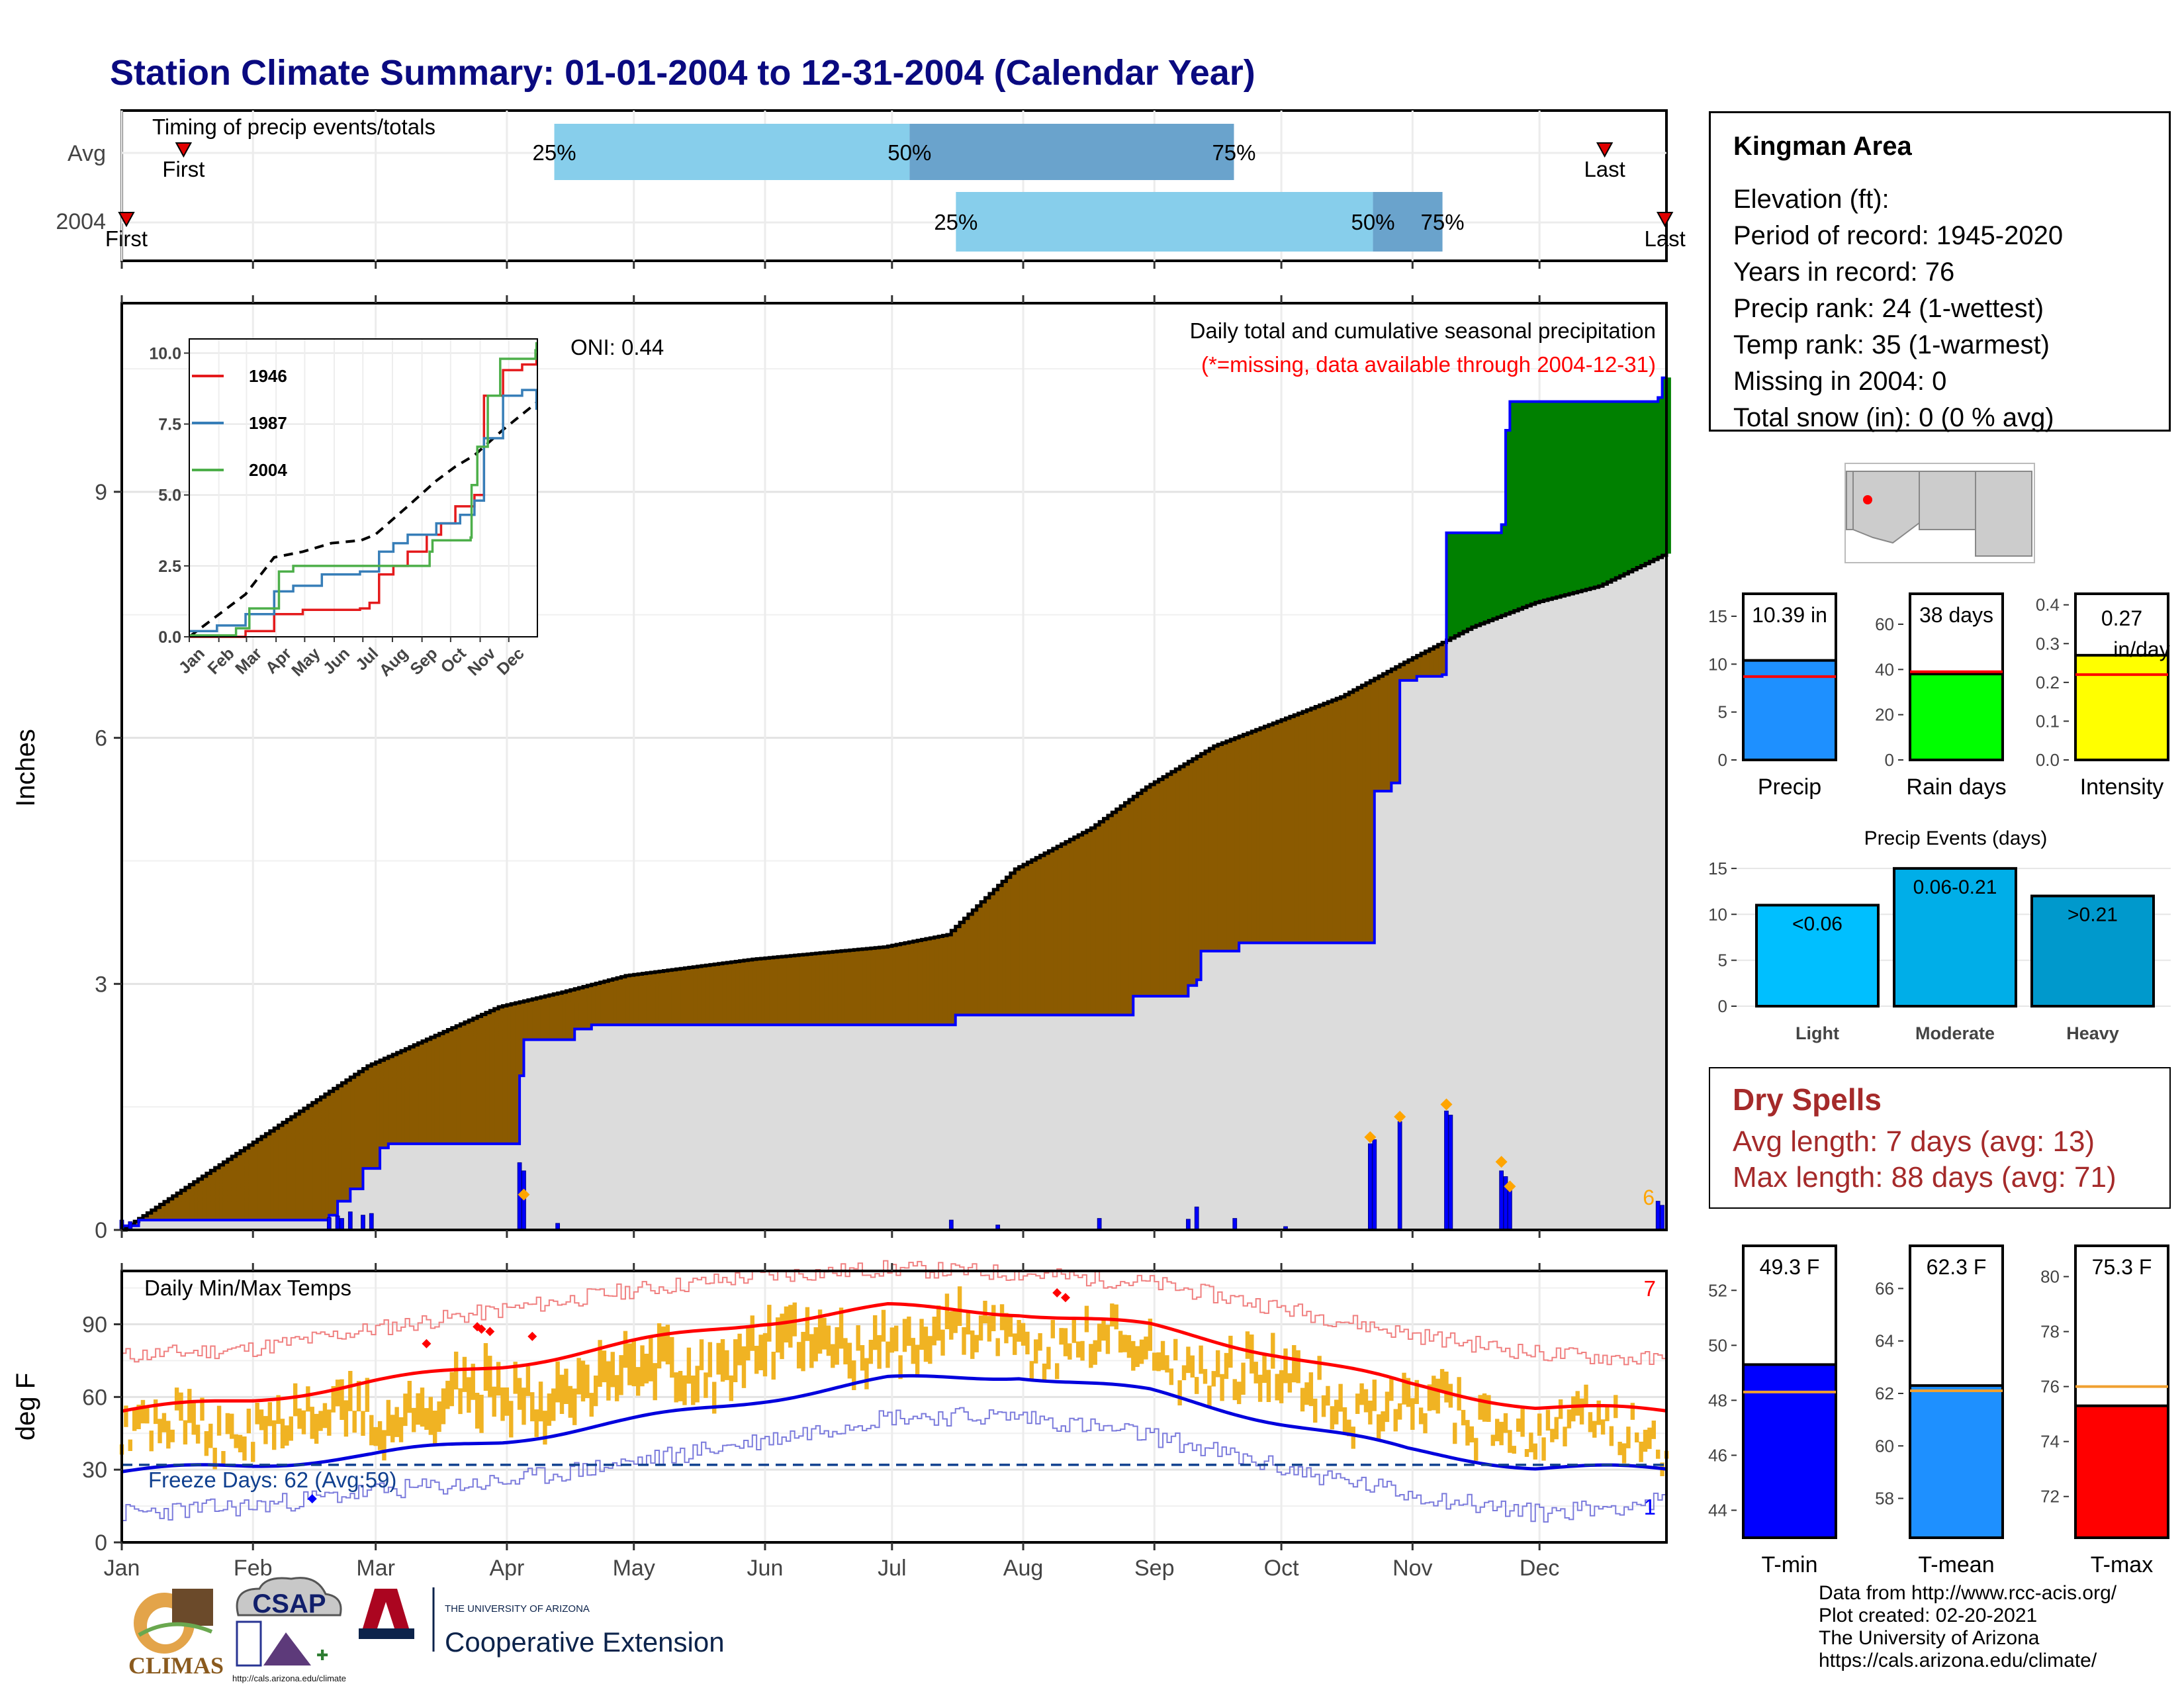 The width and height of the screenshot is (2184, 1688). I want to click on temp-ytick-label-2: 60, so click(95, 1397).